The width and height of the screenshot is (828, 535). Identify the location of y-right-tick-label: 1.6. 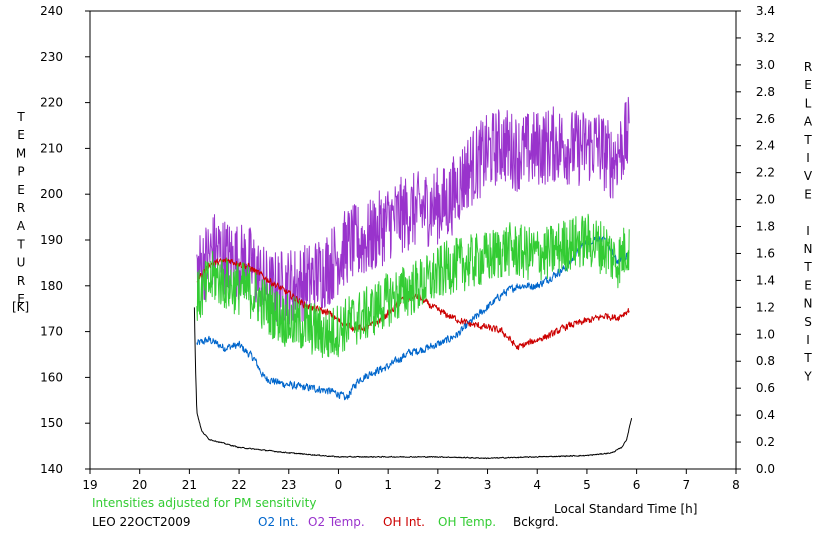
(765, 253).